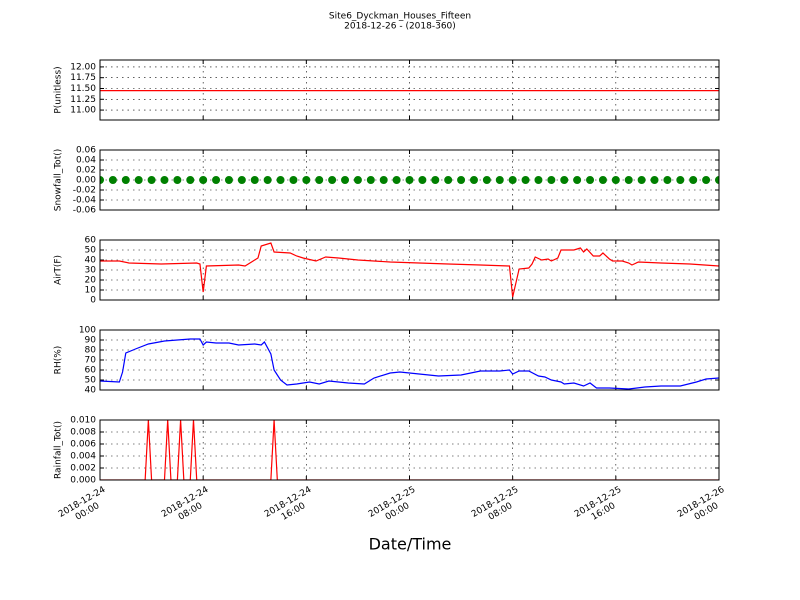 Image resolution: width=800 pixels, height=600 pixels. Describe the element at coordinates (59, 270) in the screenshot. I see `y-axis-label: AirT(F)` at that location.